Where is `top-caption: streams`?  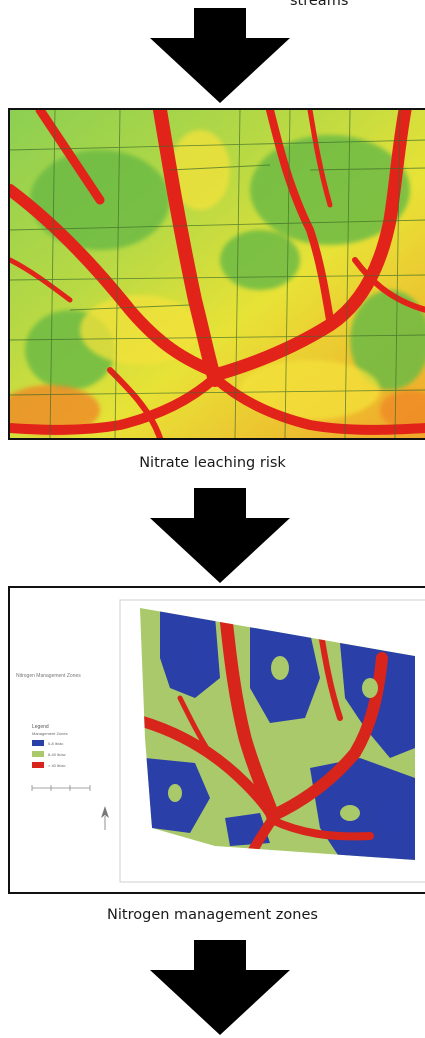 top-caption: streams is located at coordinates (319, 4).